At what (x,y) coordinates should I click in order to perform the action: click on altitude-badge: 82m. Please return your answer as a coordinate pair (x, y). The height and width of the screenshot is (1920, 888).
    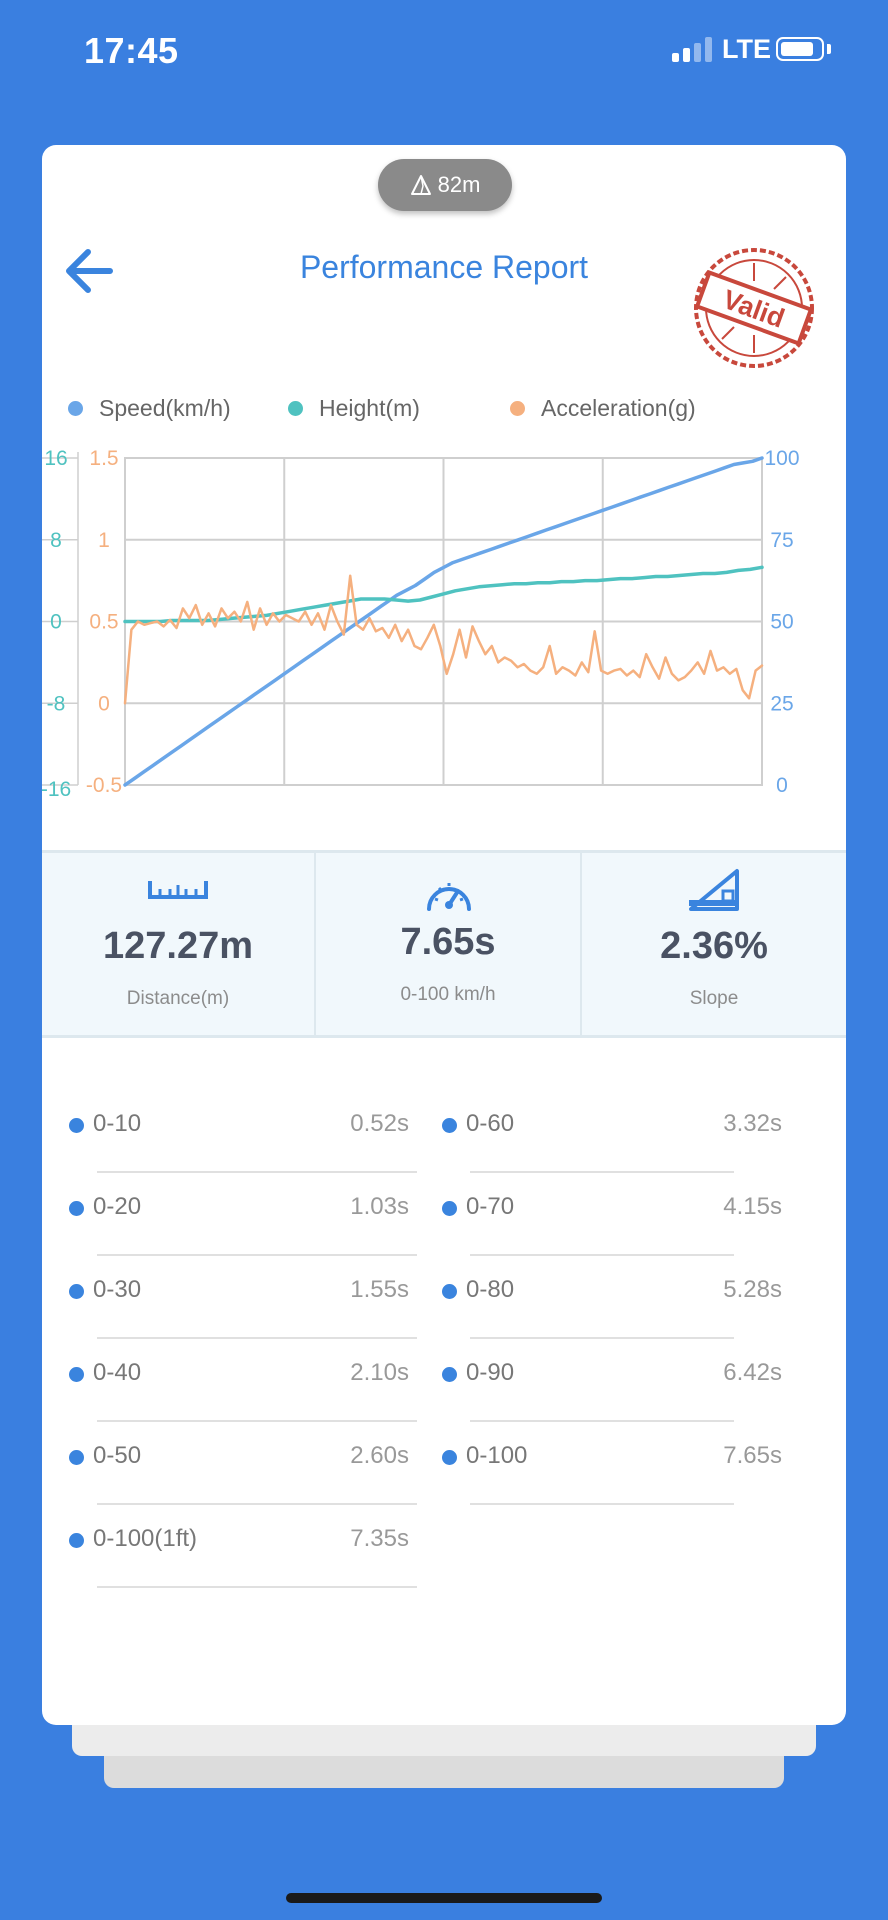
    Looking at the image, I should click on (445, 185).